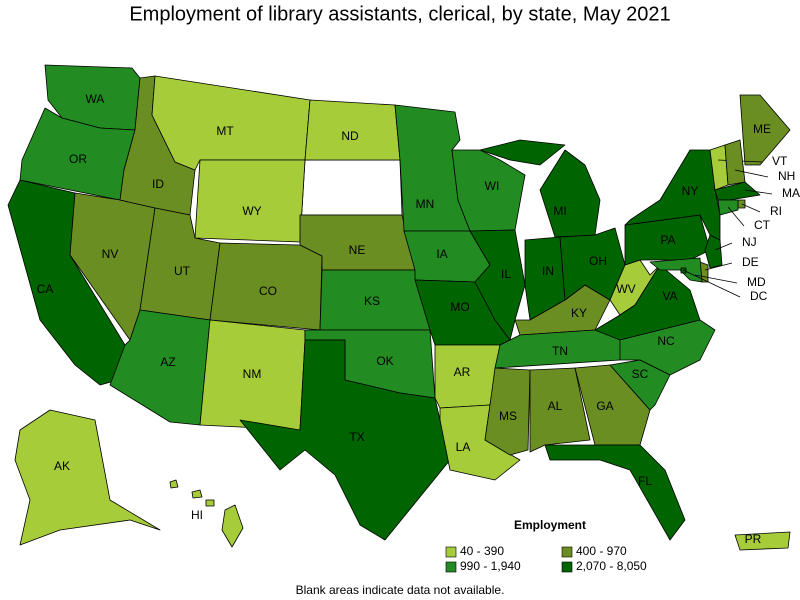  Describe the element at coordinates (78, 159) in the screenshot. I see `state-label: OR` at that location.